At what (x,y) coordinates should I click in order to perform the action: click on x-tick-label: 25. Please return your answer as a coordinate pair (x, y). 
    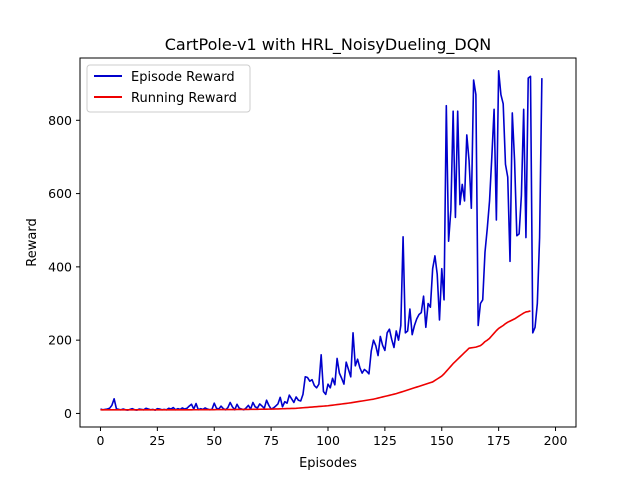
    Looking at the image, I should click on (157, 440).